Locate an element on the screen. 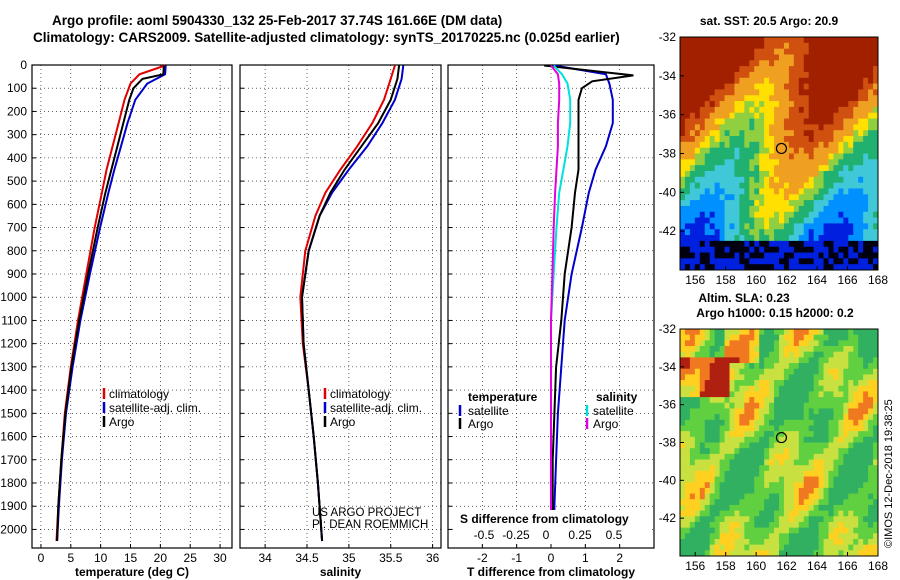  legend-label: satellite is located at coordinates (488, 411).